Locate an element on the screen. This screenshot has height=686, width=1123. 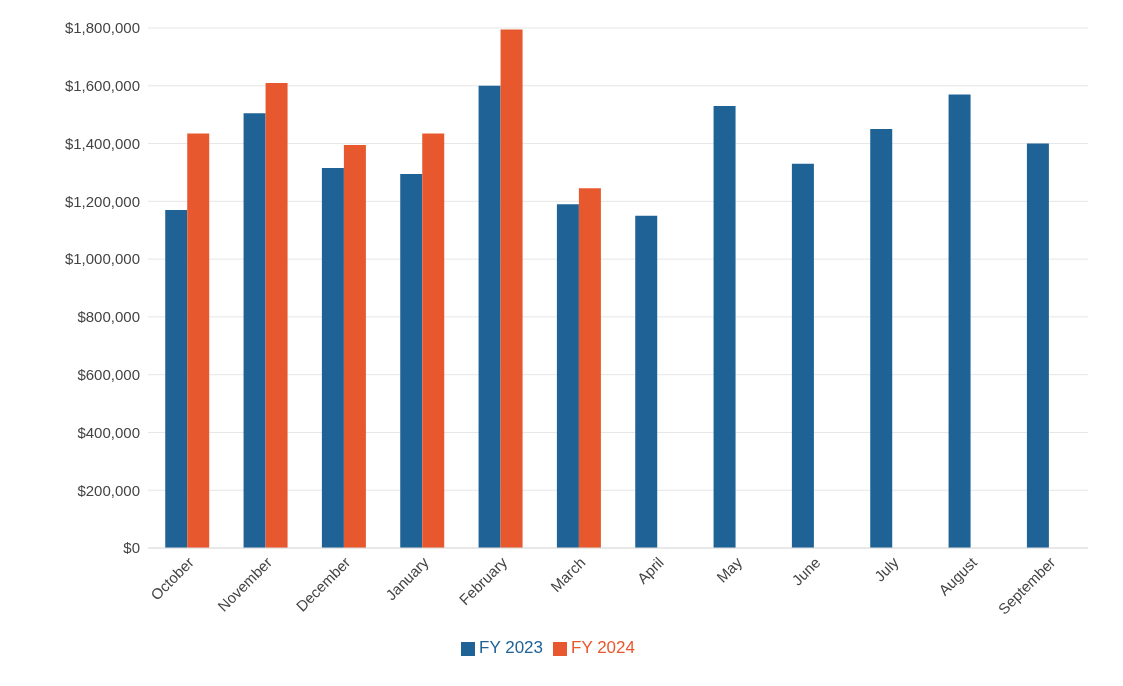
legend-label: FY 2024 is located at coordinates (603, 647).